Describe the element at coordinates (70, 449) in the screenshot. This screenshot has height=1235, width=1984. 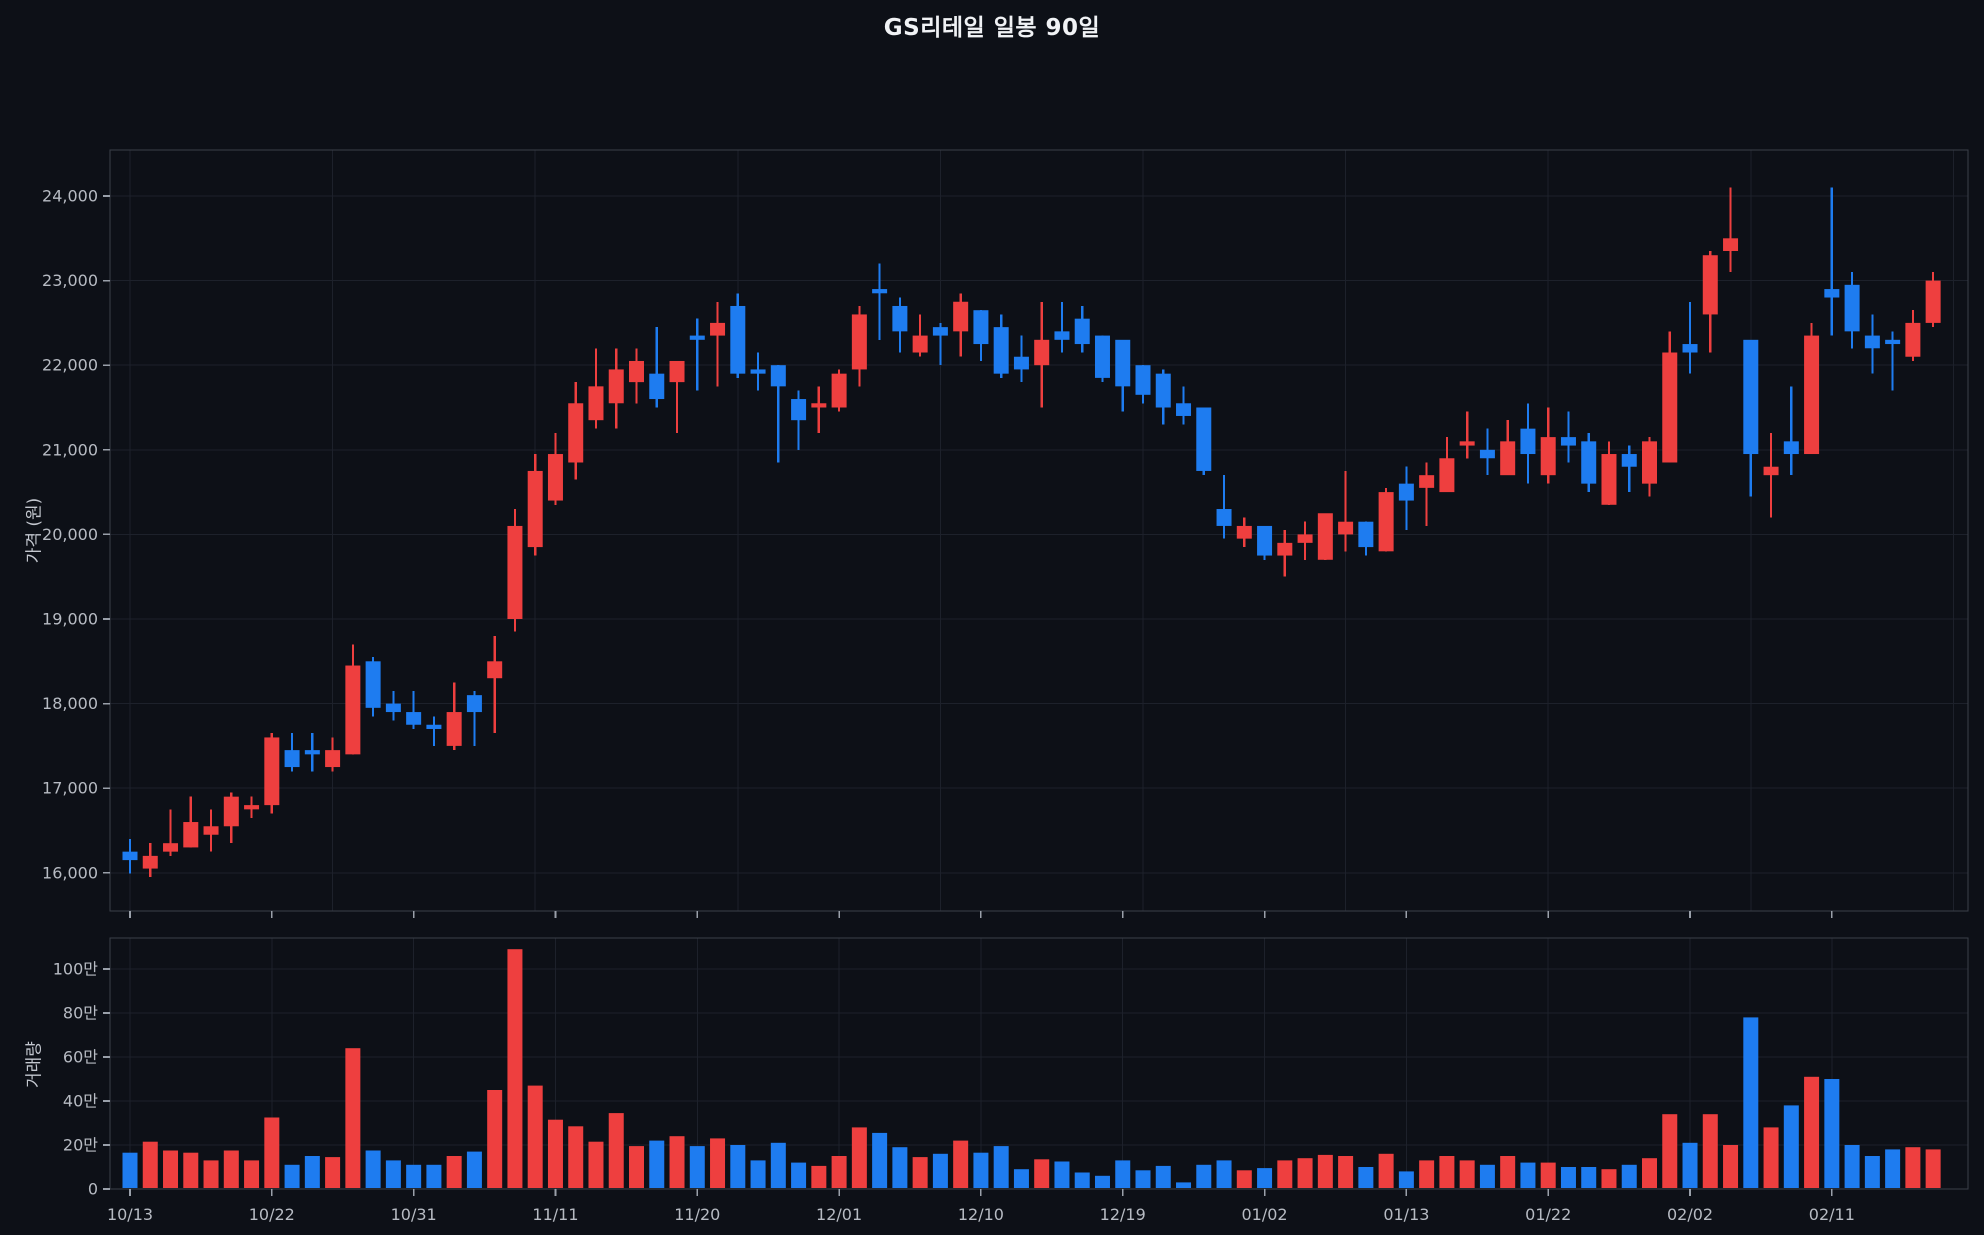
I see `price-tick-label: 21,000` at that location.